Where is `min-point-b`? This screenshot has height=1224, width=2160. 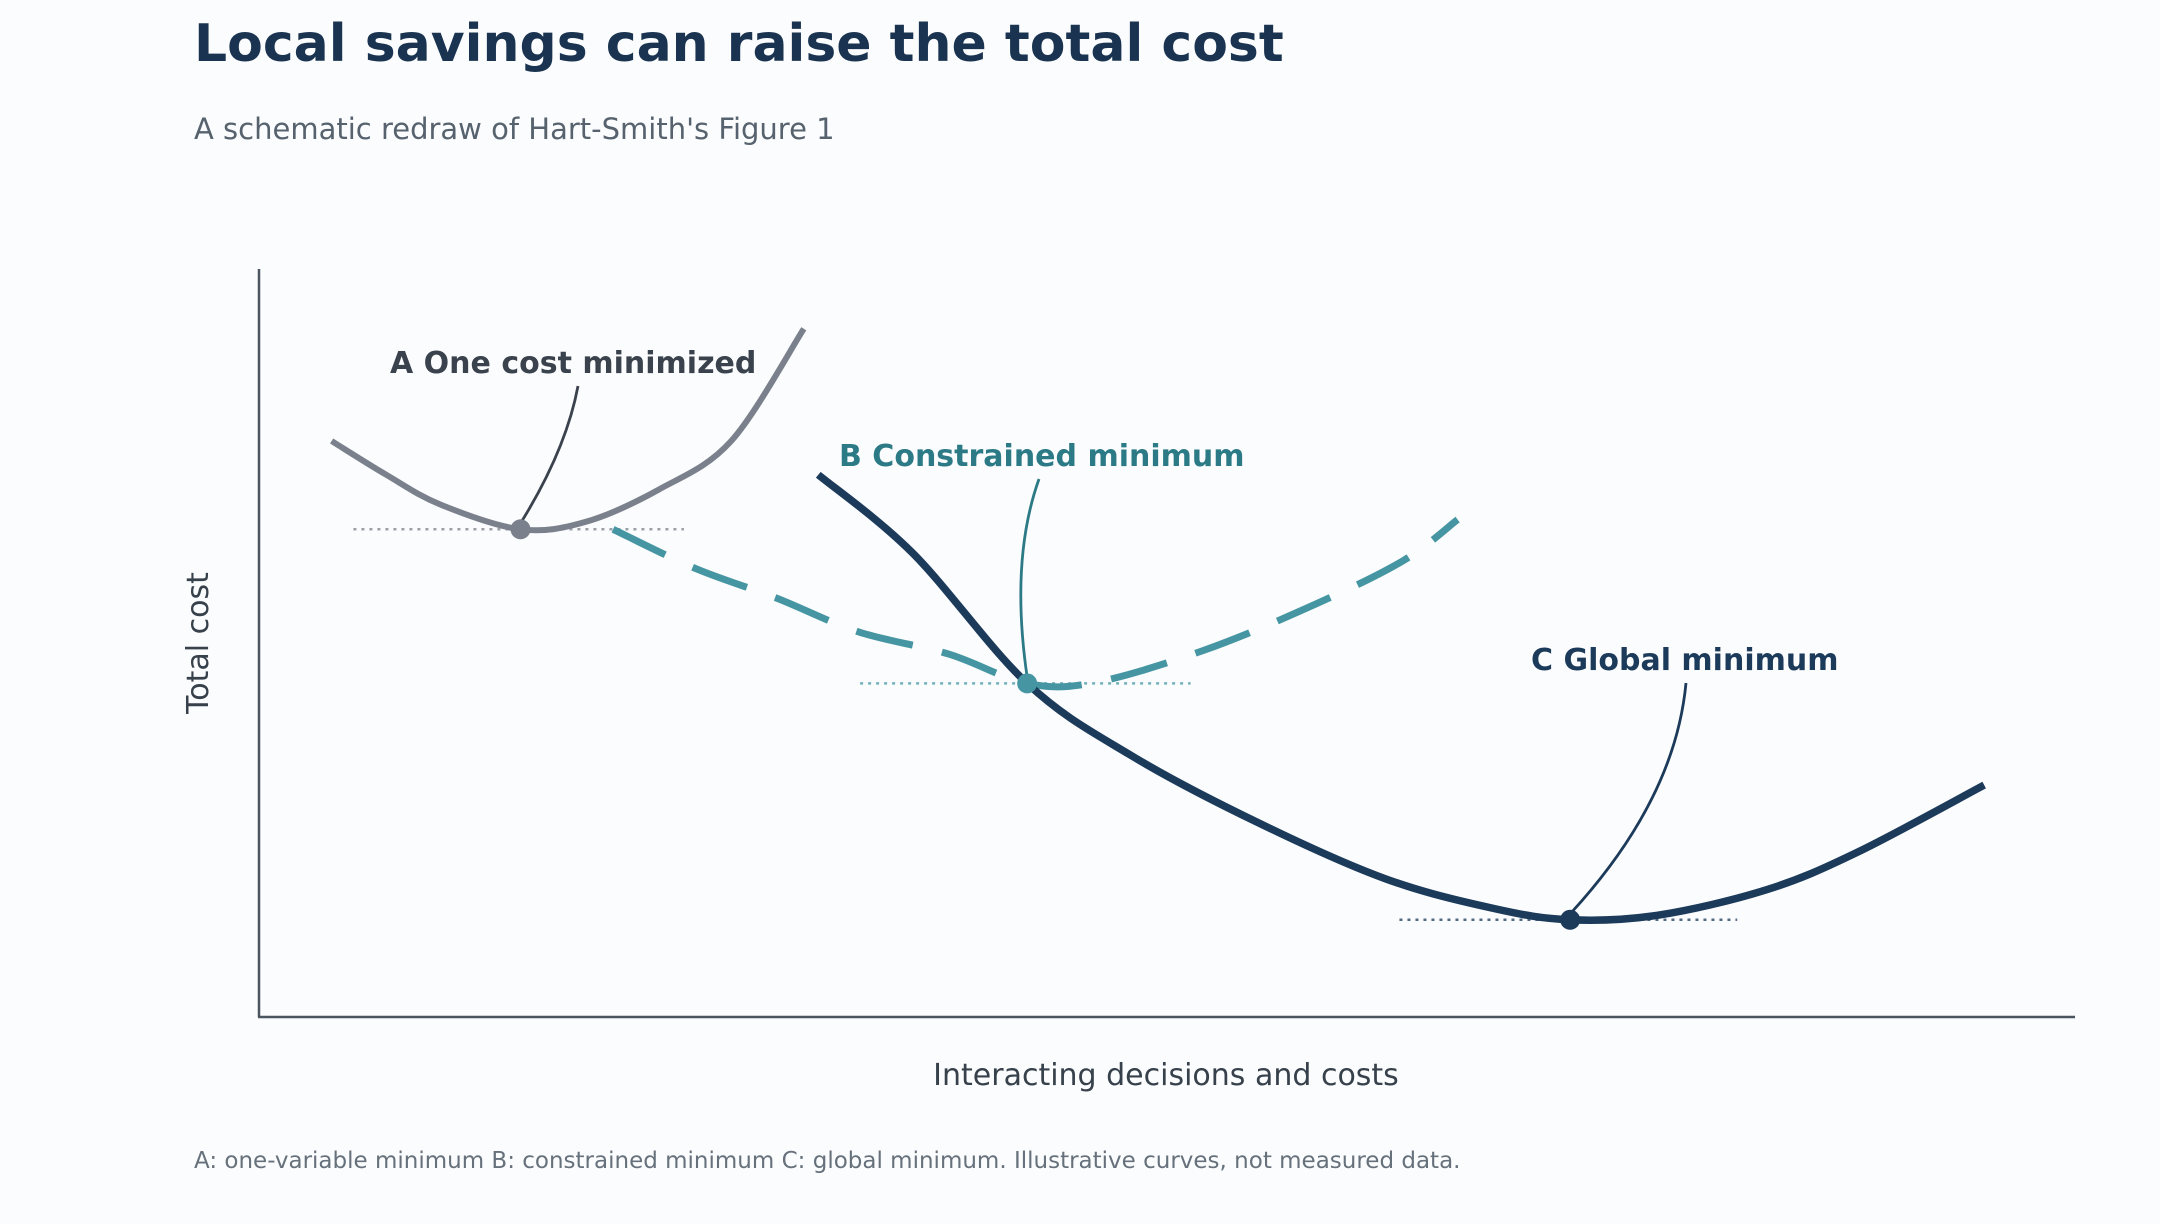
min-point-b is located at coordinates (1027, 683).